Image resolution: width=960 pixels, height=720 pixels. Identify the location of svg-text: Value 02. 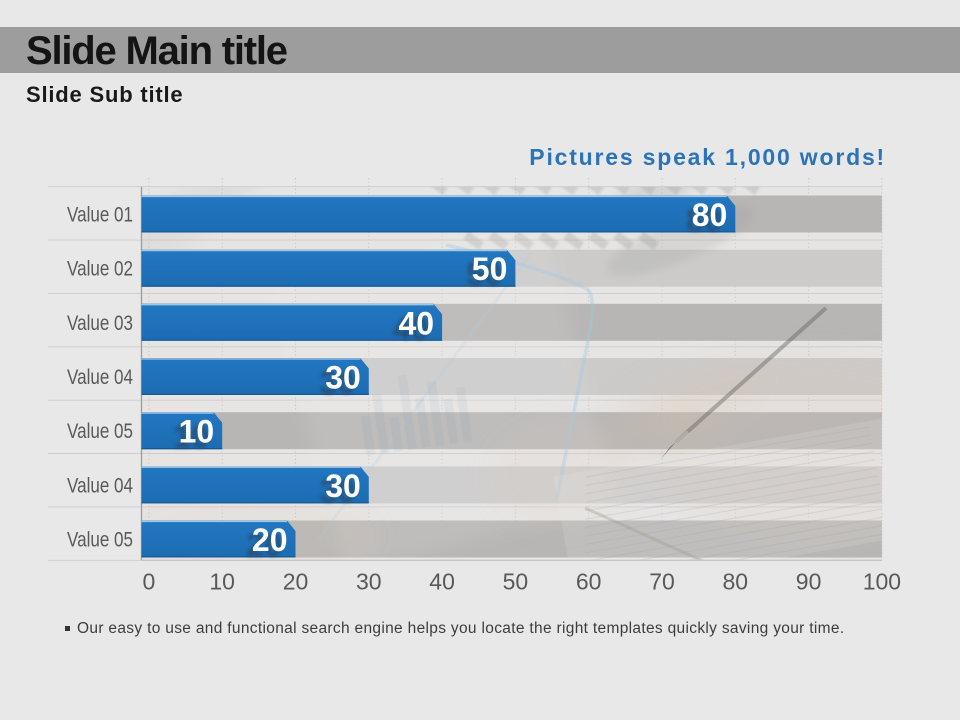
(100, 269).